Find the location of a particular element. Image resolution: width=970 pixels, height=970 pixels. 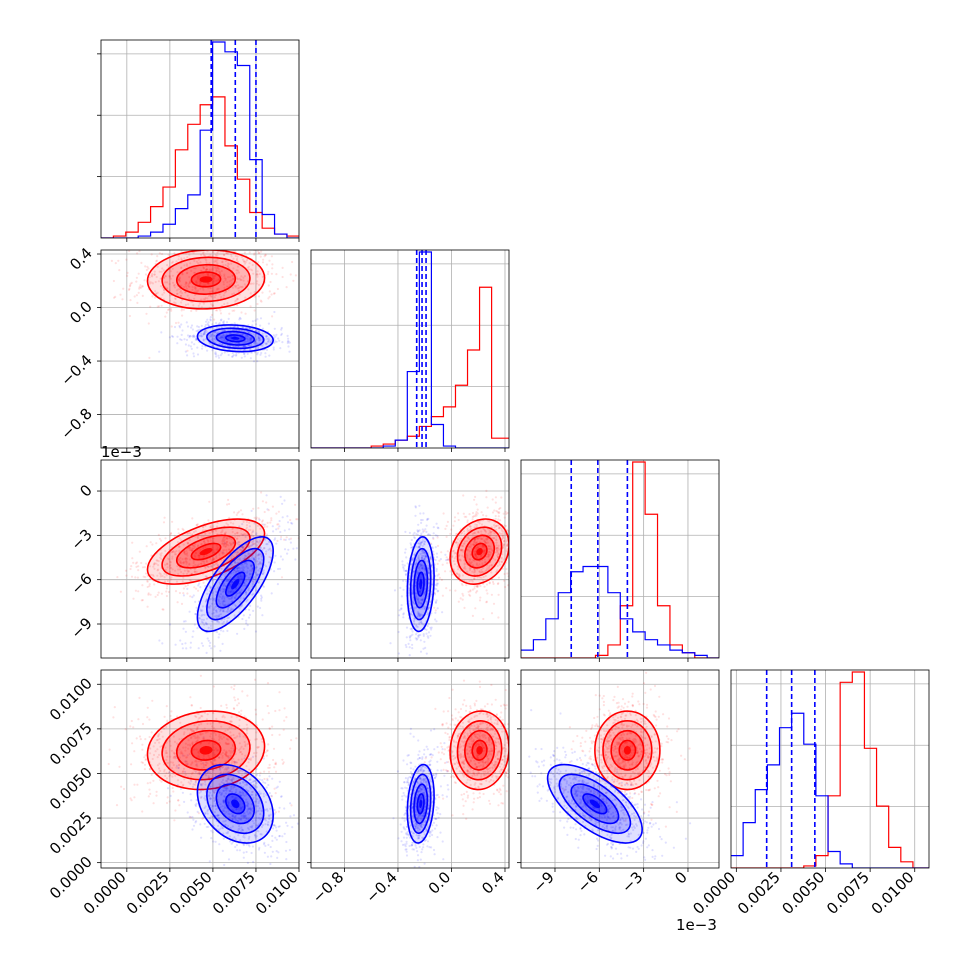

contour-blue is located at coordinates (235, 584).